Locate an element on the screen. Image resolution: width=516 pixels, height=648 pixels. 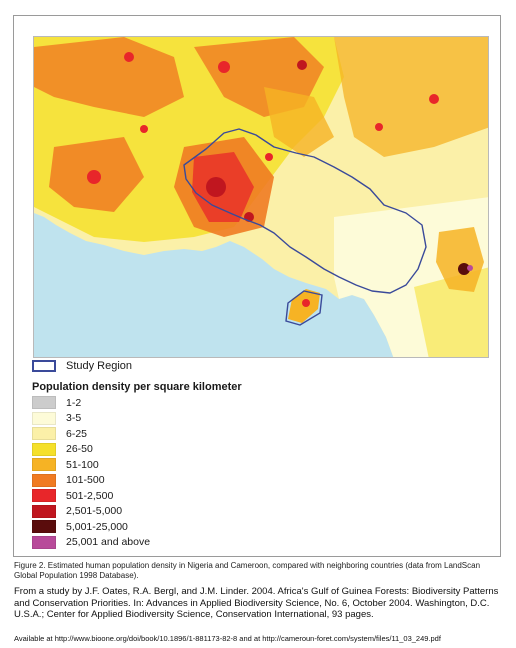
density-class-item: 3-5 is located at coordinates (232, 419).